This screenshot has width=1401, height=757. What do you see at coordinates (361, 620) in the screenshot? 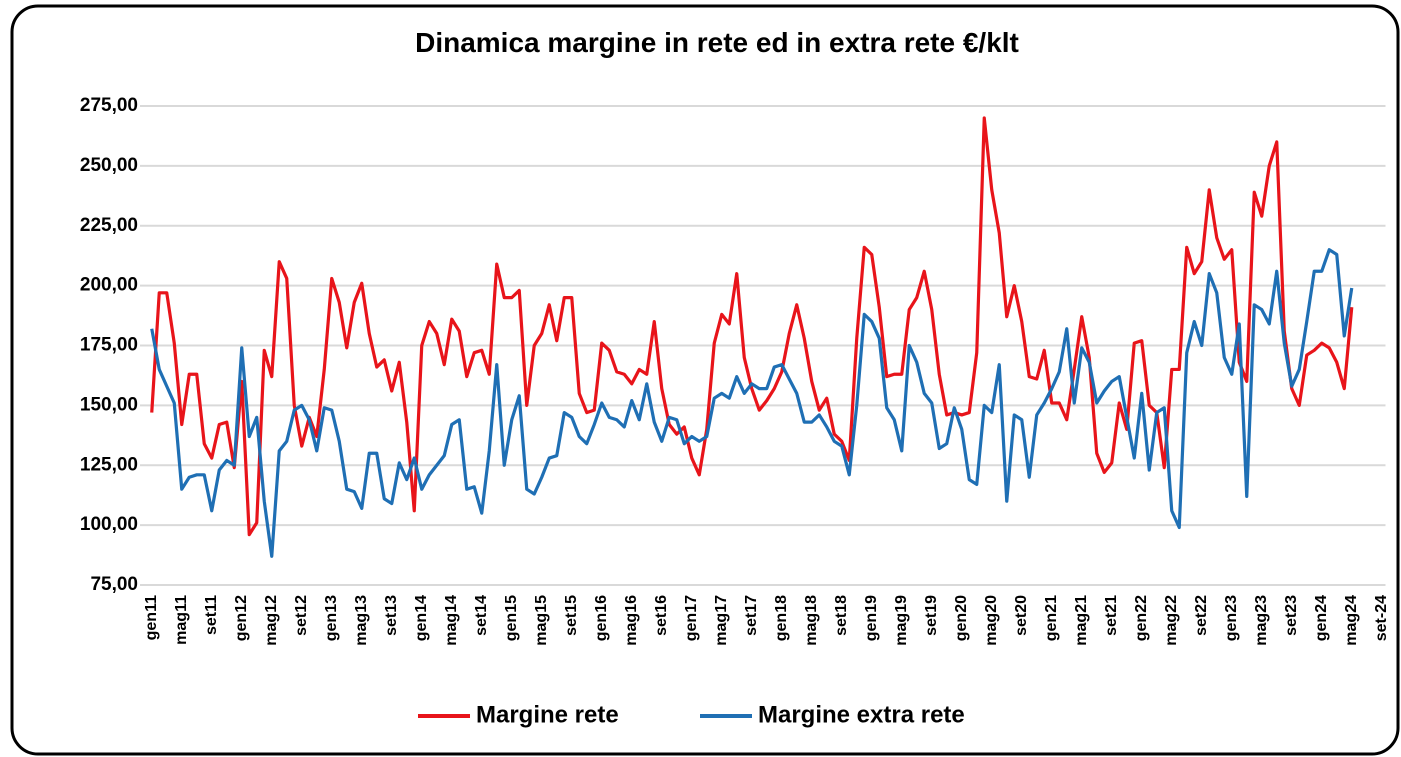
I see `x-tick-label: mag13` at bounding box center [361, 620].